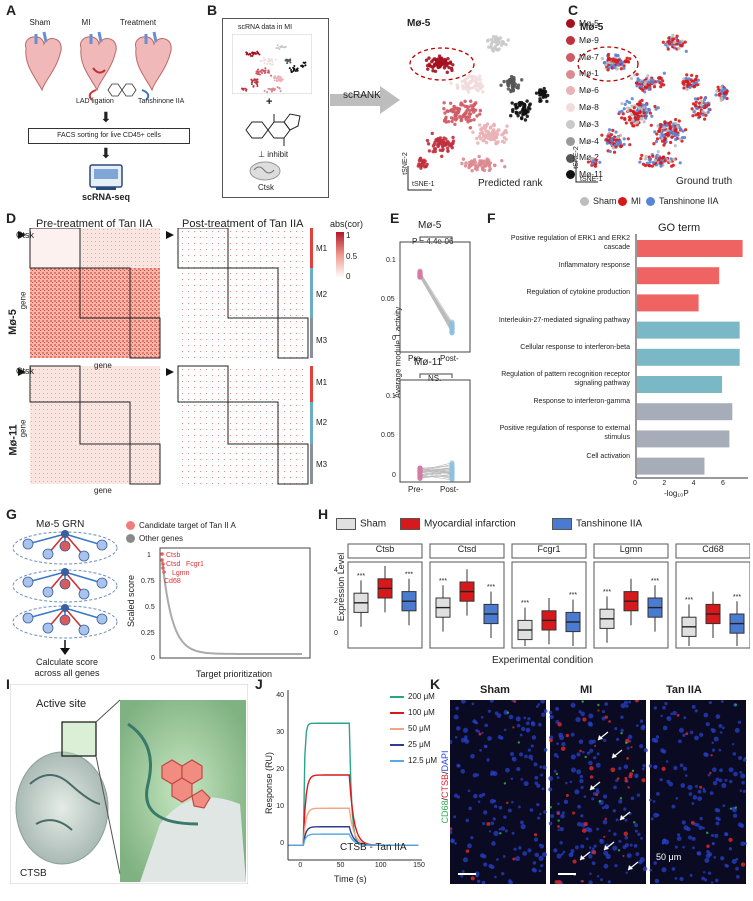  I want to click on panel-label-i: I, so click(8, 684).